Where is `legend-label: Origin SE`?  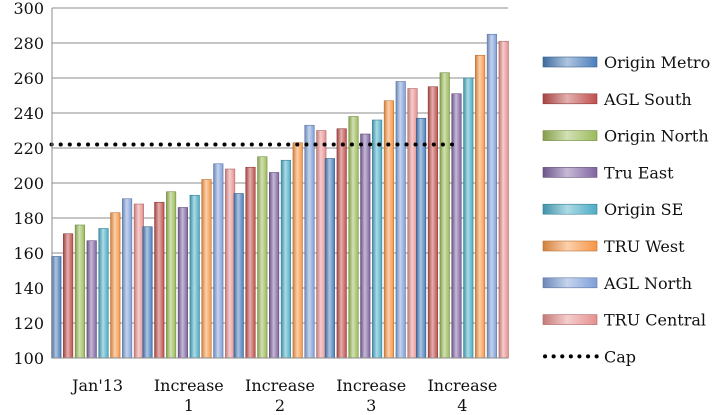 legend-label: Origin SE is located at coordinates (643, 209).